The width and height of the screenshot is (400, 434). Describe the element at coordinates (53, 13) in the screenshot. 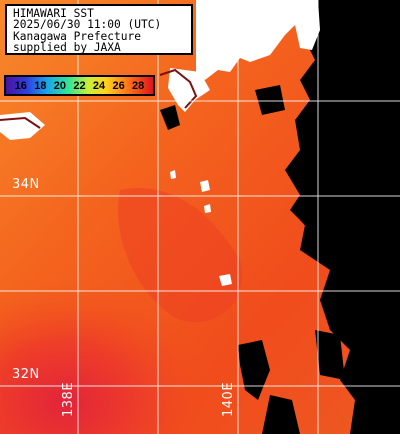

I see `info-line: HIMAWARI SST` at that location.